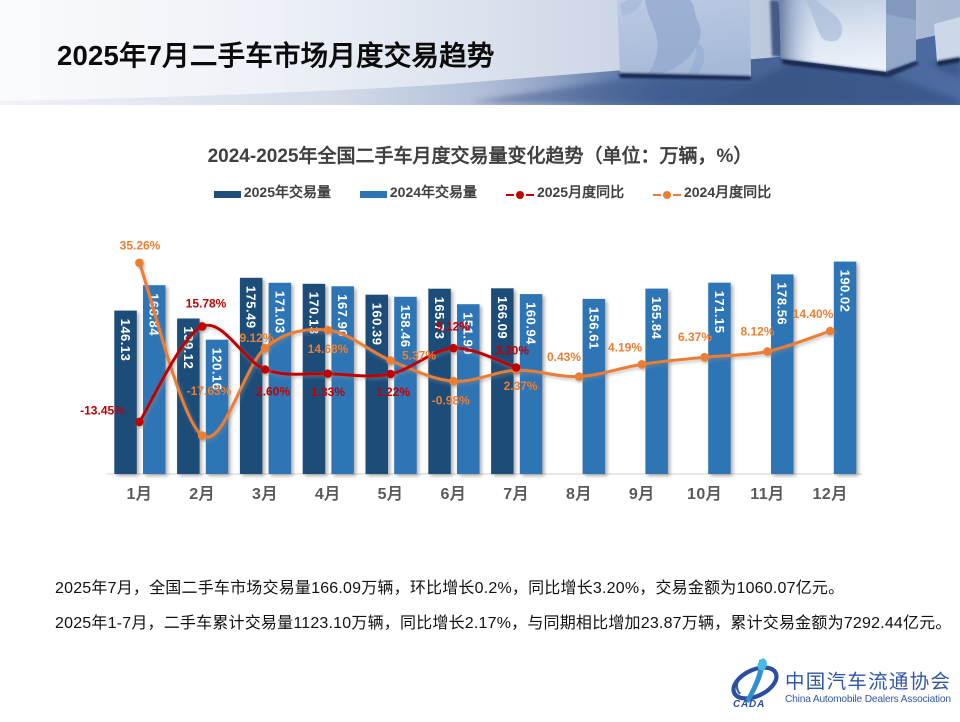 Image resolution: width=960 pixels, height=722 pixels. What do you see at coordinates (767, 494) in the screenshot?
I see `svg-text: 11月` at bounding box center [767, 494].